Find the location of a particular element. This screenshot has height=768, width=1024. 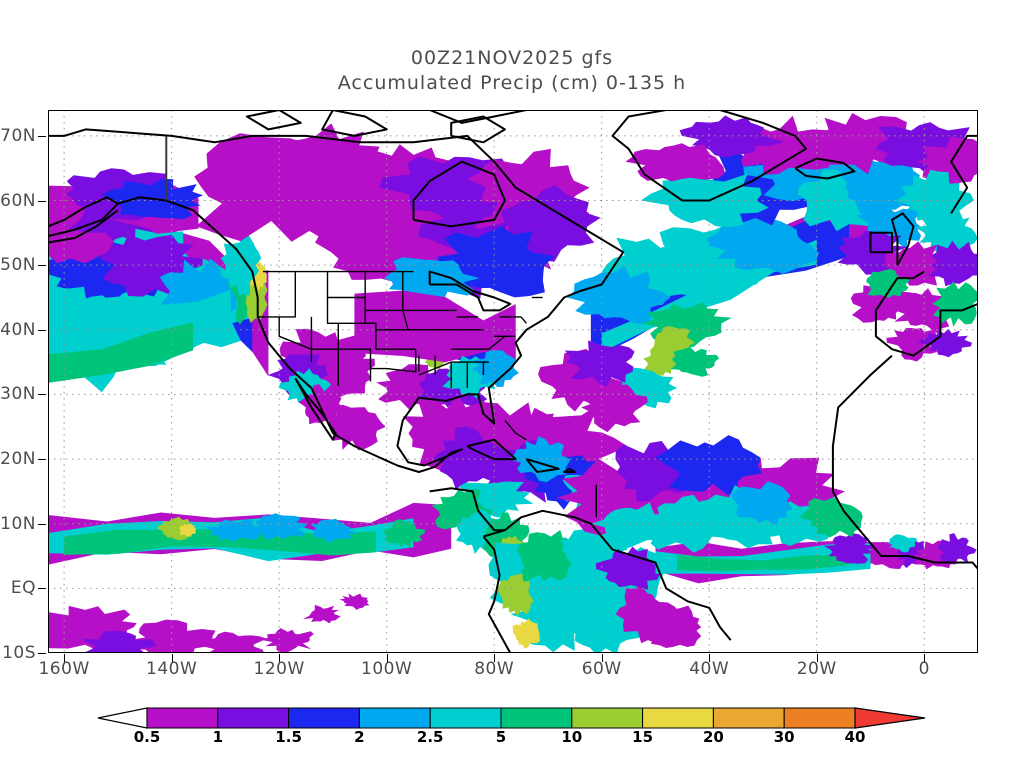

colorbar-under-arrow is located at coordinates (122, 718).